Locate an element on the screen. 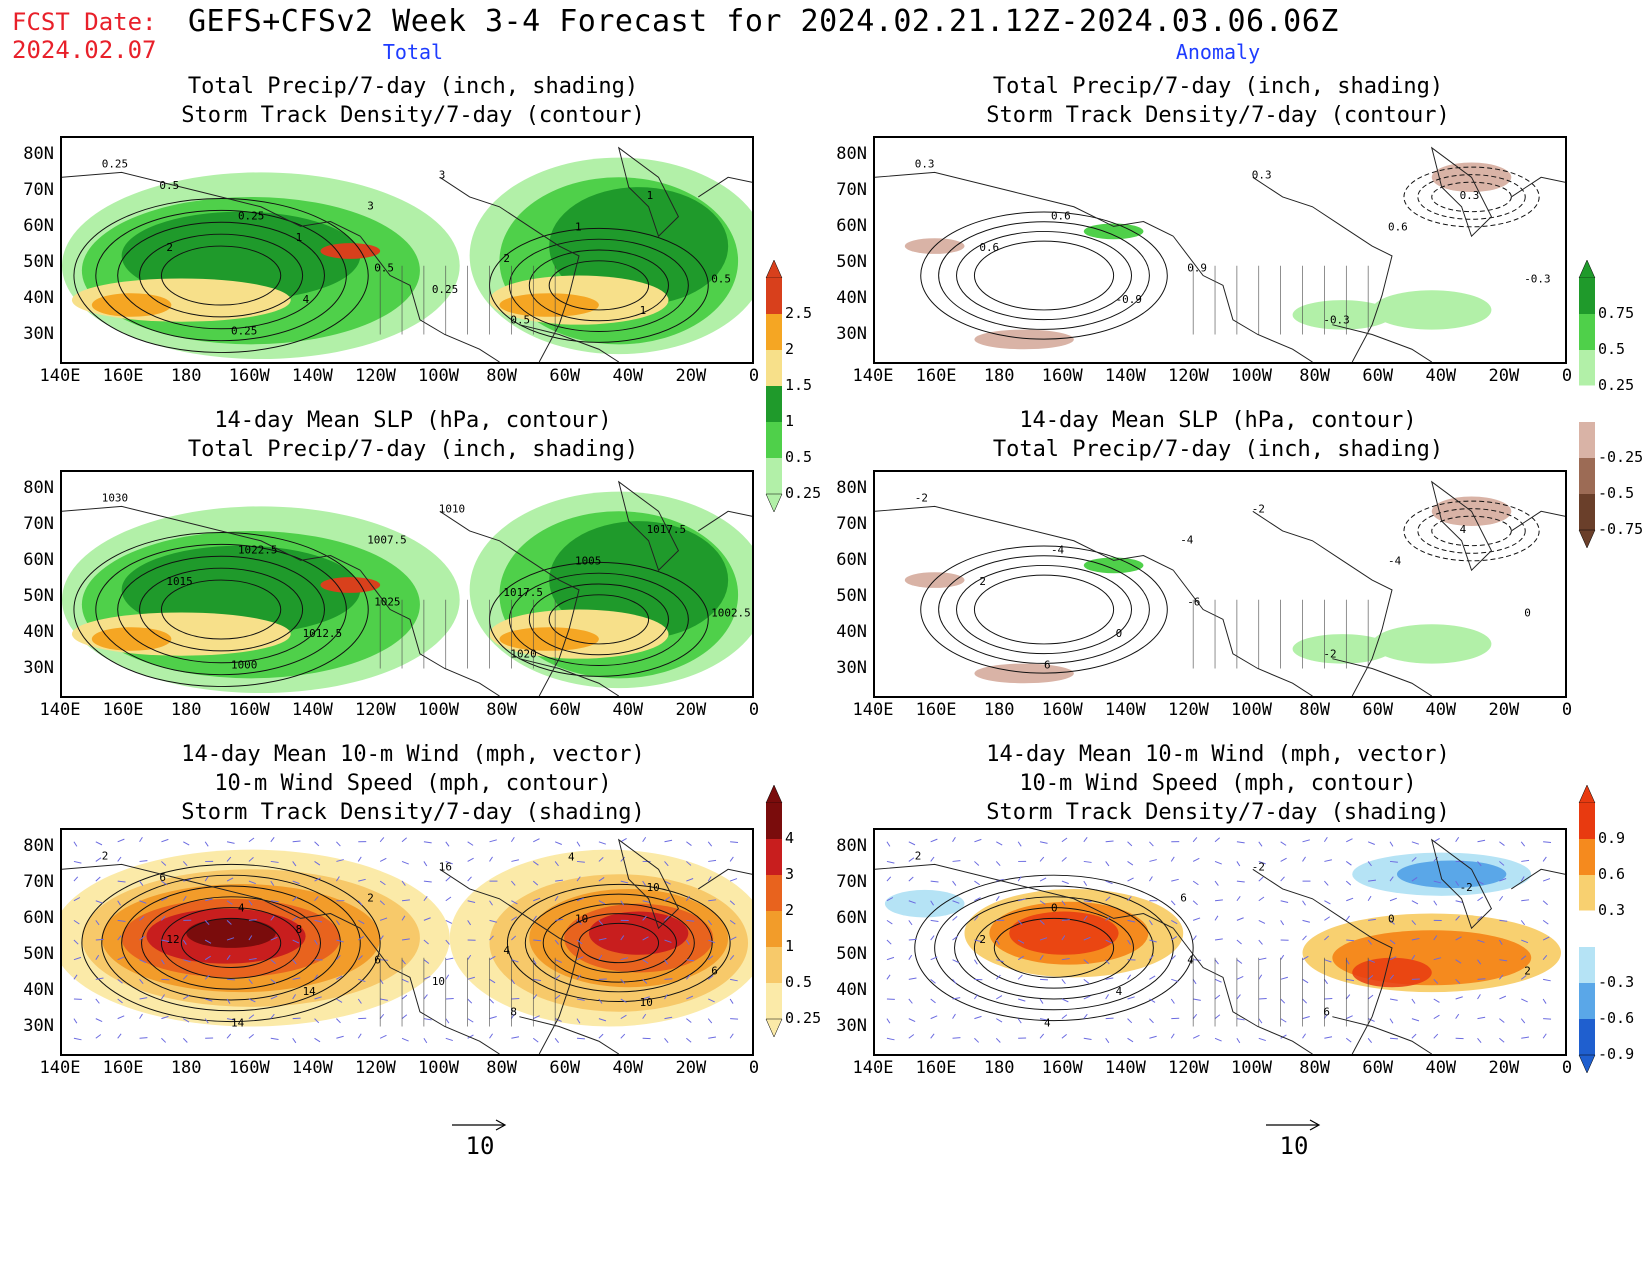  panel-5-title-line-2: 10-m Wind Speed (mph, contour) is located at coordinates (413, 783).